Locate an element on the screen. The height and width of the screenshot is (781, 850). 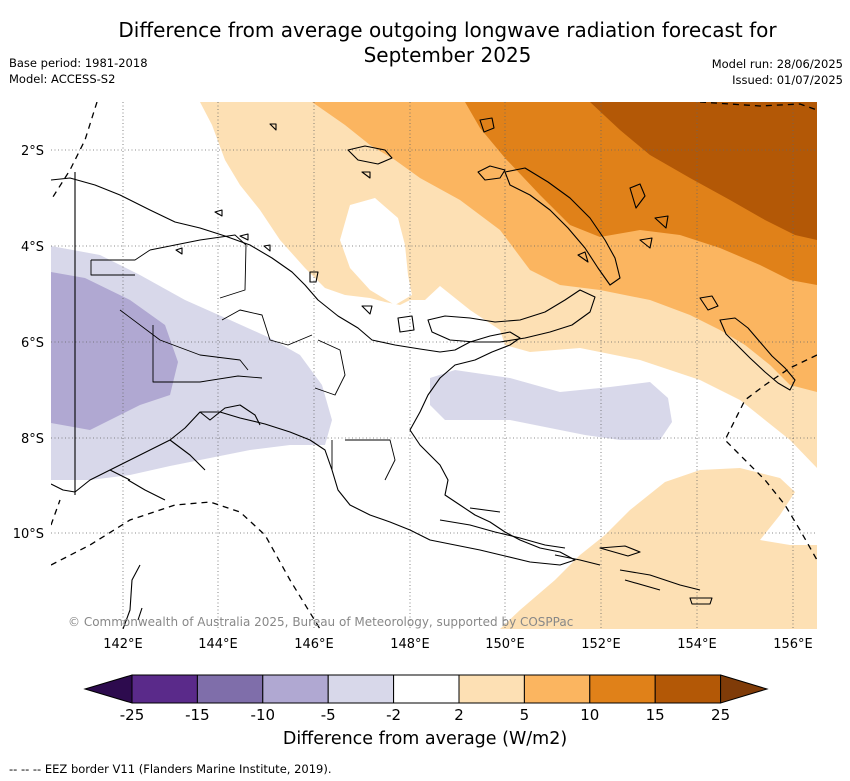
colorbar-below-min is located at coordinates (108, 689).